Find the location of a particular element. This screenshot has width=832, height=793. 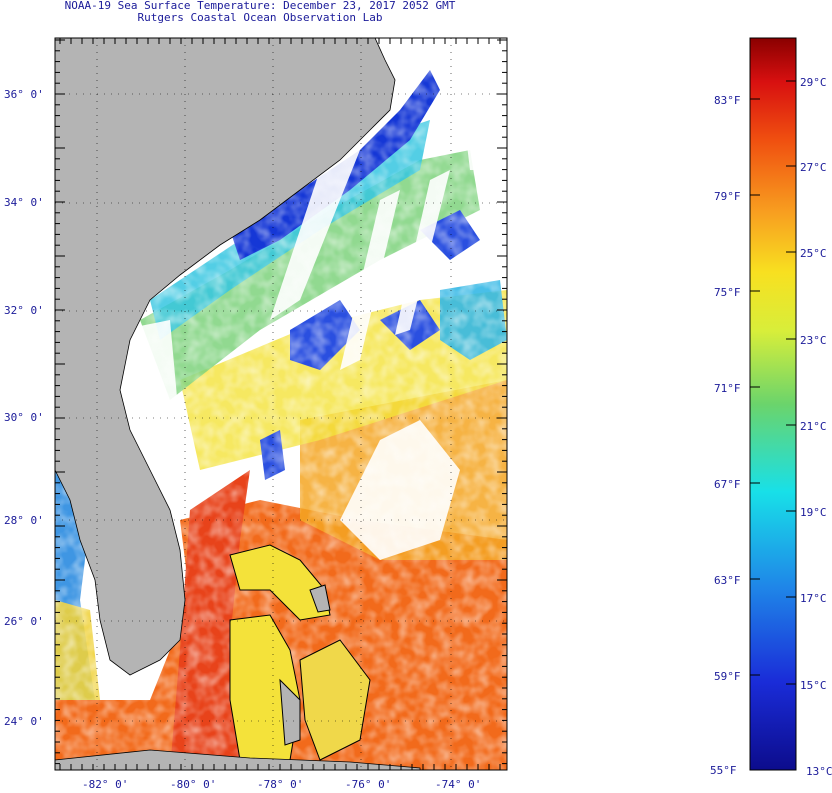

lon-label: -78° 0' is located at coordinates (280, 784).